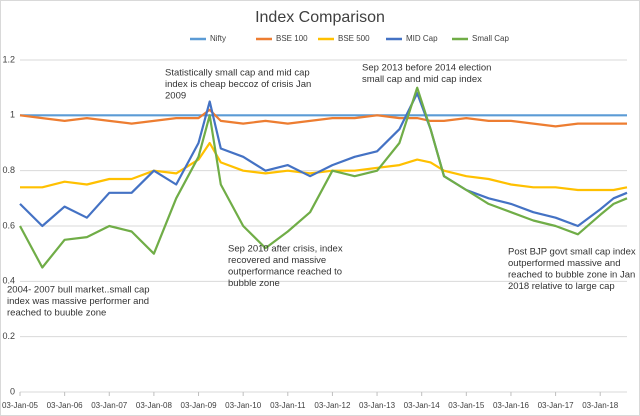  What do you see at coordinates (288, 405) in the screenshot?
I see `x-tick-label: 03-Jan-11` at bounding box center [288, 405].